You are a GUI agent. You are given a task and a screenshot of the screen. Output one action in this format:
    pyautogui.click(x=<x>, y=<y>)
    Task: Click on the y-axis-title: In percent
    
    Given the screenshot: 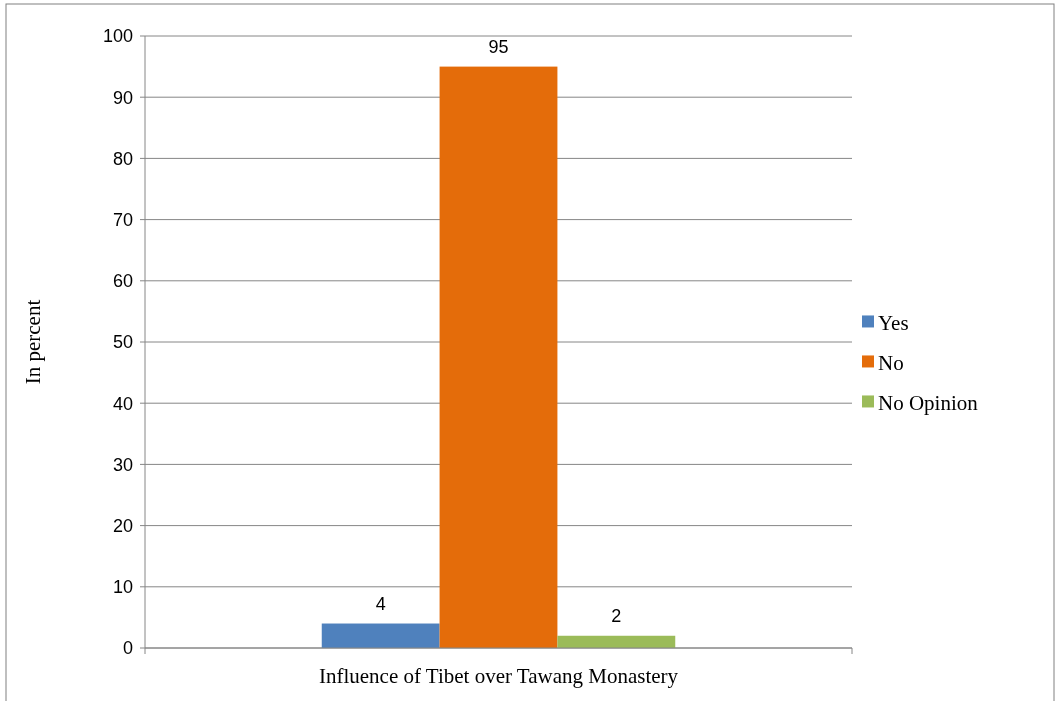 What is the action you would take?
    pyautogui.click(x=33, y=342)
    